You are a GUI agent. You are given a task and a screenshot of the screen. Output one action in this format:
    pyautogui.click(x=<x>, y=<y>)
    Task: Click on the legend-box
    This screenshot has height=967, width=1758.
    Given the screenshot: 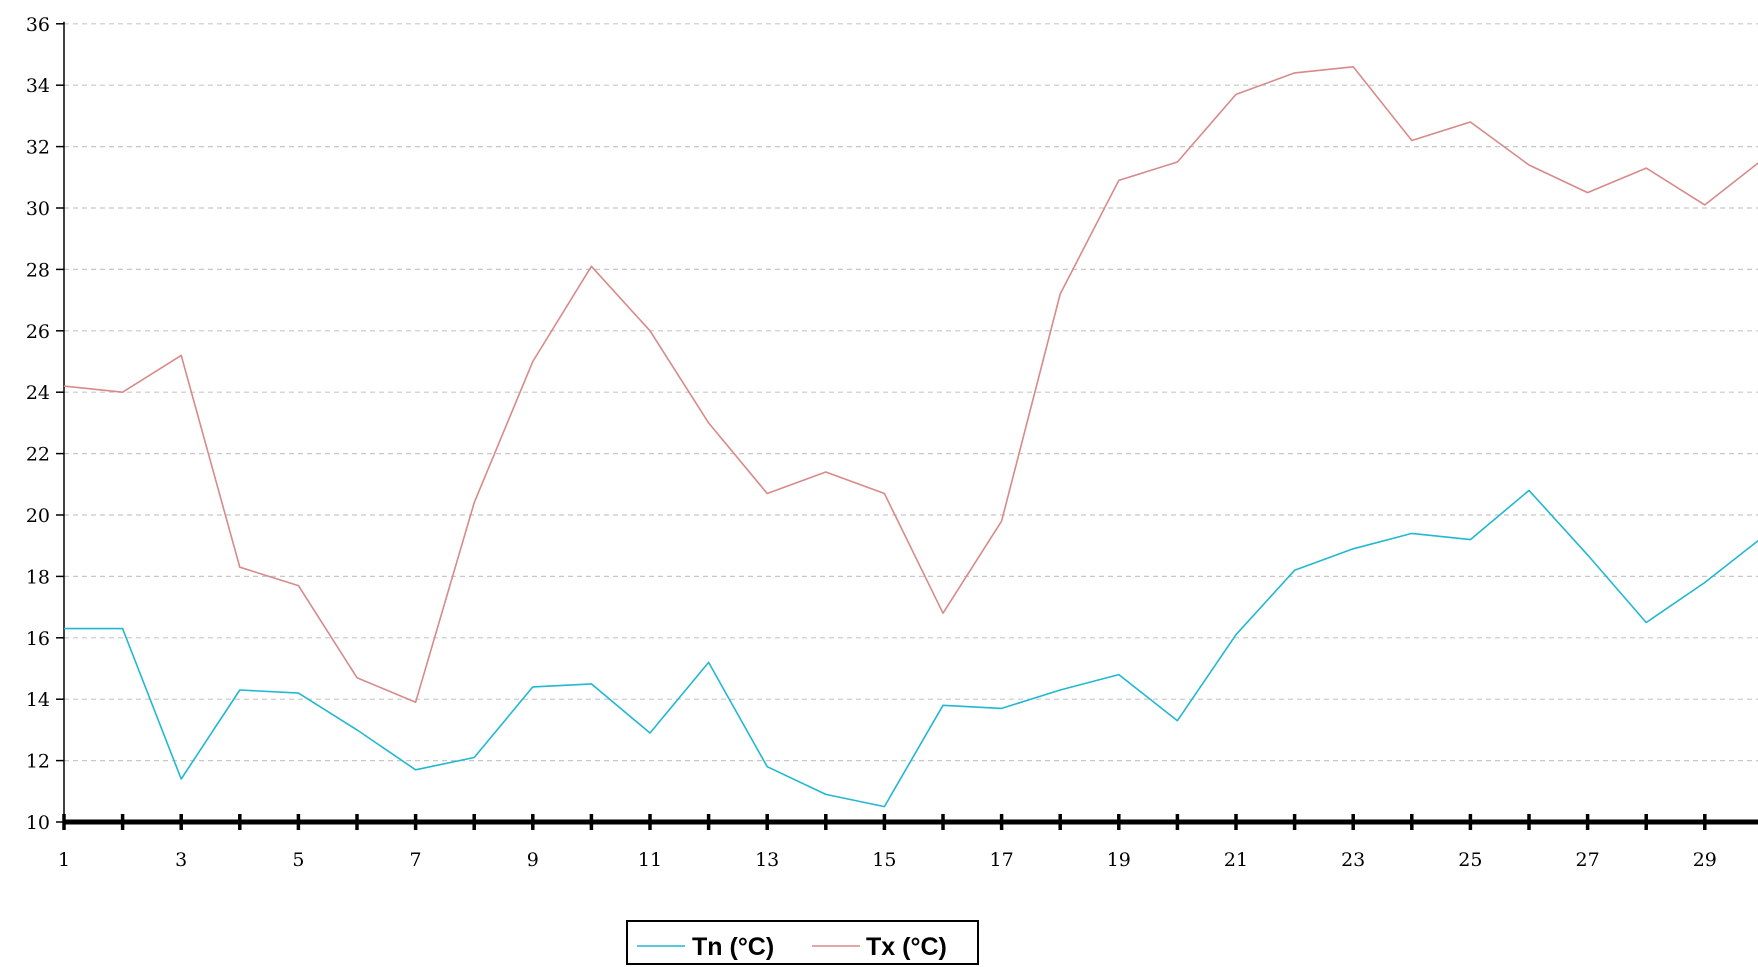 What is the action you would take?
    pyautogui.click(x=802, y=942)
    